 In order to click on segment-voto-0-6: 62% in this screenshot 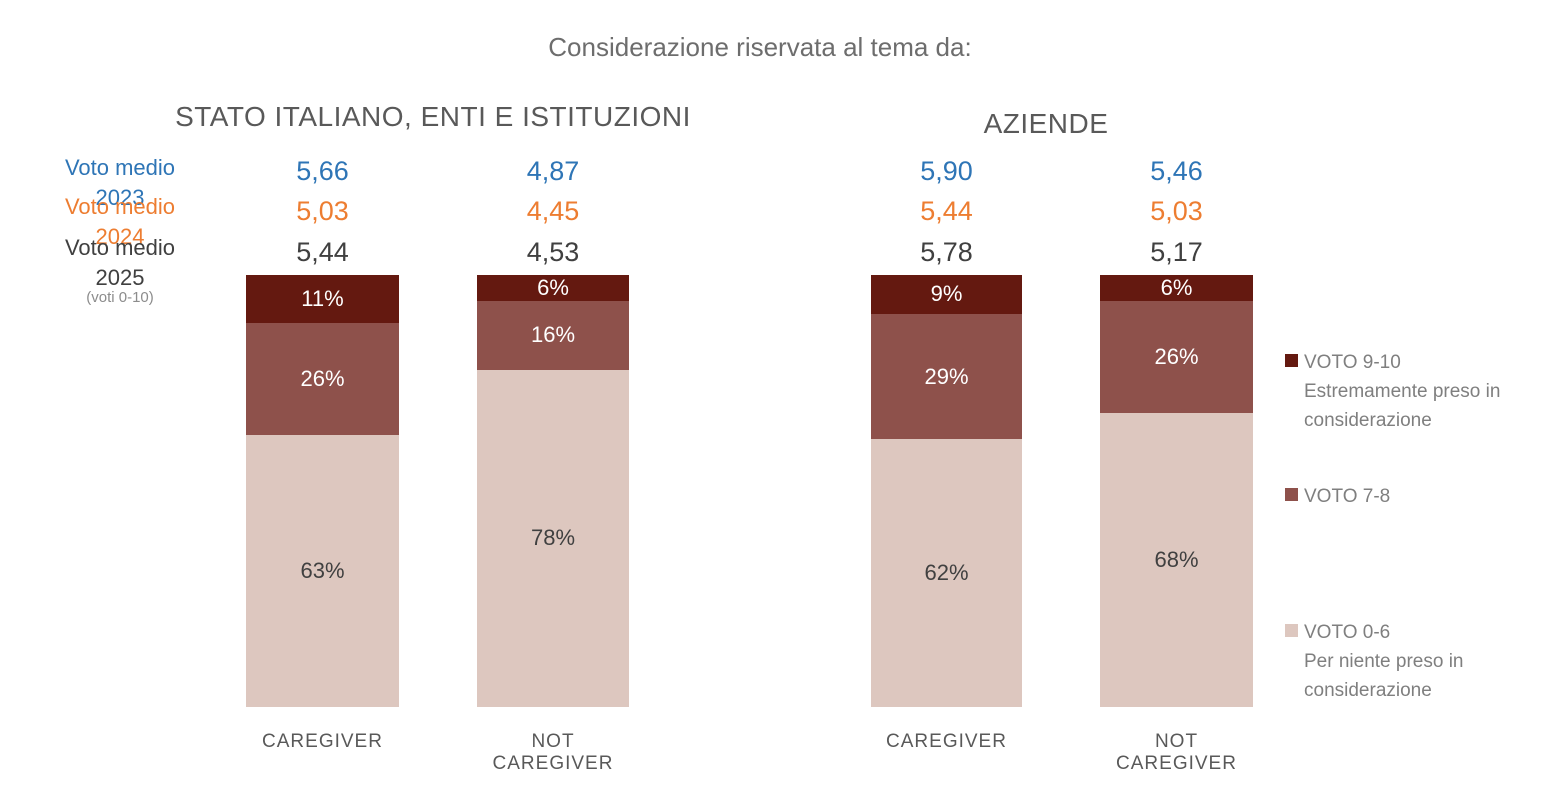, I will do `click(946, 573)`.